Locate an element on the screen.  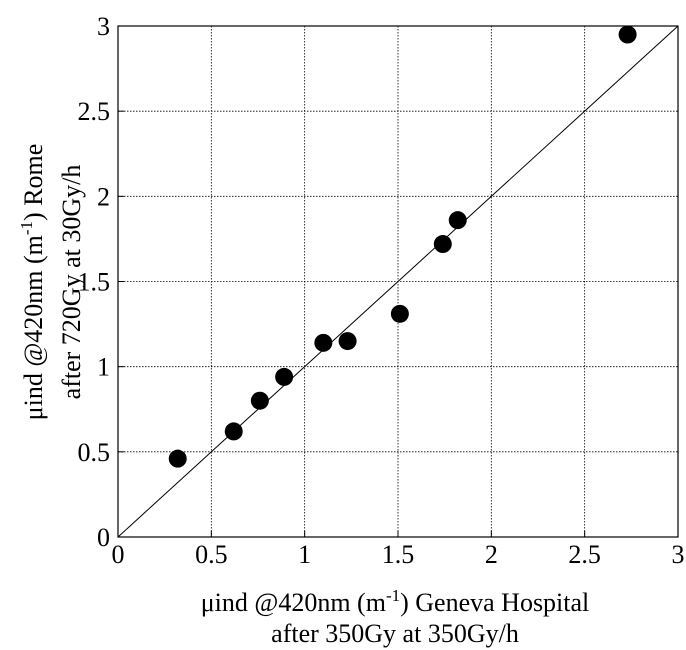
y-tick-label: 0 is located at coordinates (103, 537).